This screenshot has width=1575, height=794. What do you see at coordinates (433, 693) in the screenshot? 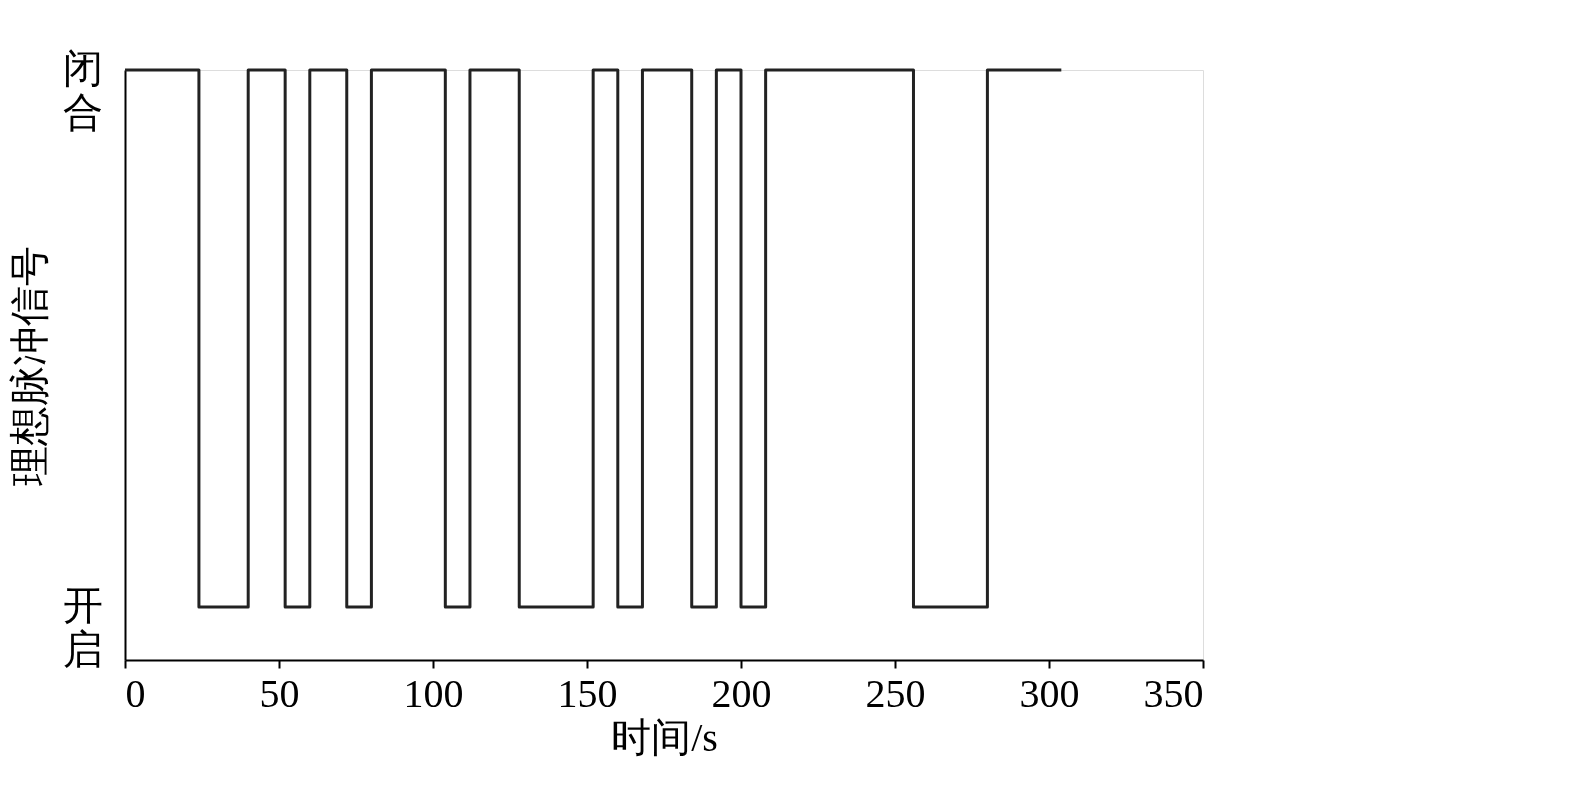
I see `x-tick-label: 100` at bounding box center [433, 693].